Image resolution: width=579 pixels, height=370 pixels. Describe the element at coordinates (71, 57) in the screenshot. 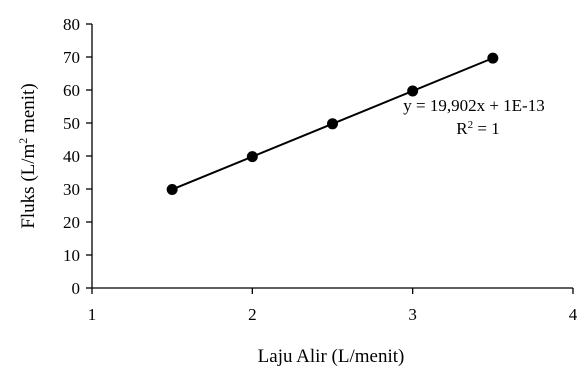

I see `y-tick-label: 70` at that location.